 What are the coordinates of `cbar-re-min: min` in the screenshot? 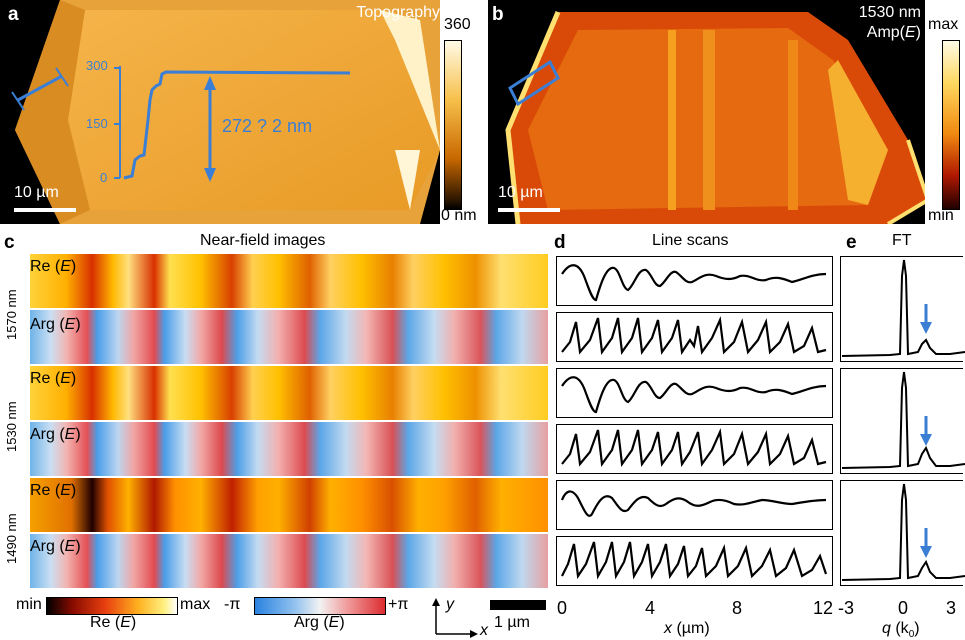 It's located at (29, 604).